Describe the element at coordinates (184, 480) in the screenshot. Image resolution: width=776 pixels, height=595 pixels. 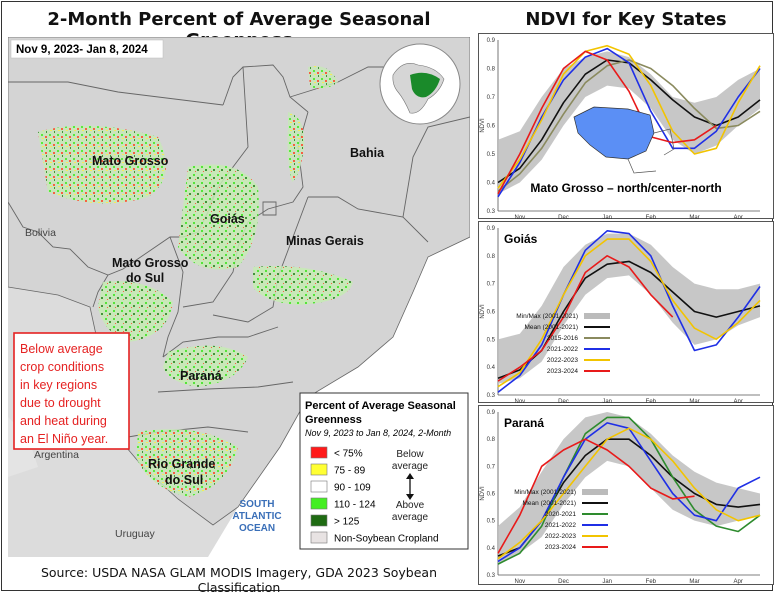
I see `label-rgs-2: do Sul` at that location.